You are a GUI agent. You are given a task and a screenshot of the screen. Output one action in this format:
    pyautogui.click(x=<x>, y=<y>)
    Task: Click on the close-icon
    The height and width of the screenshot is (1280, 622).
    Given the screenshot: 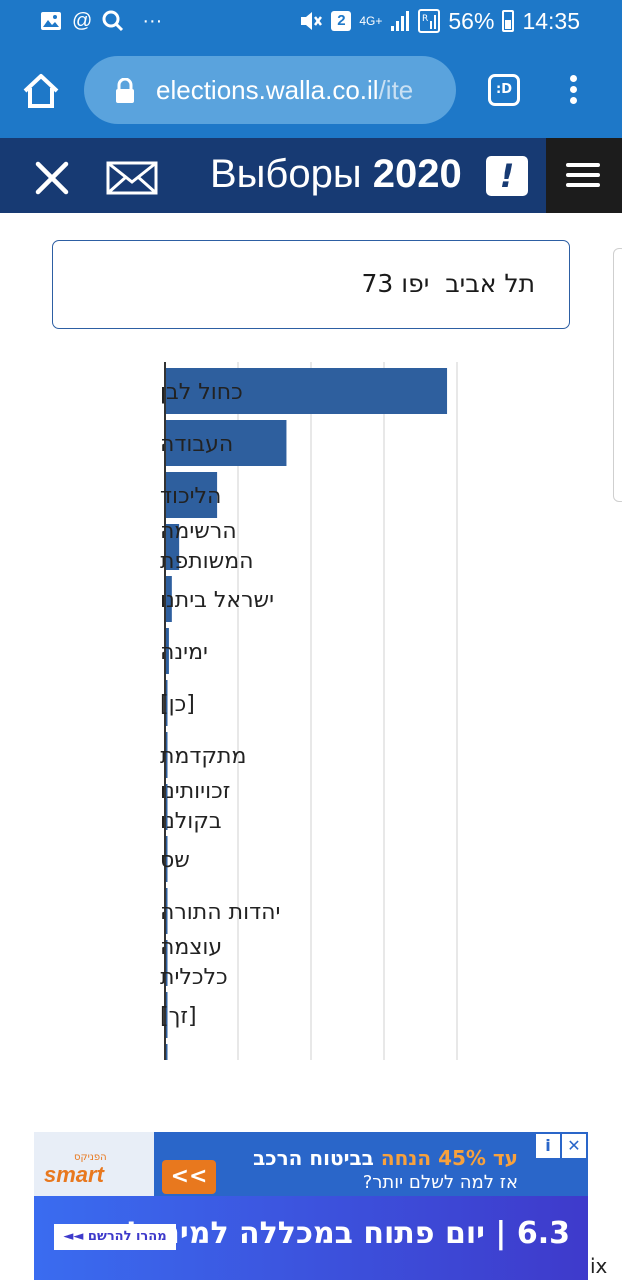 What is the action you would take?
    pyautogui.click(x=52, y=178)
    